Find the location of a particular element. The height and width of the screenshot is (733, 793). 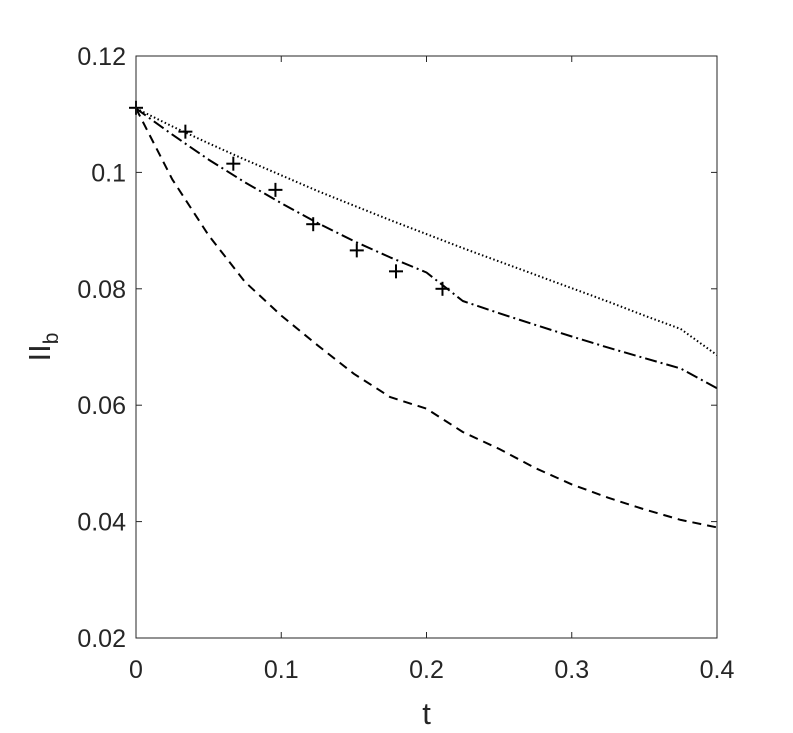

y-tick-label: 0.12 is located at coordinates (101, 57).